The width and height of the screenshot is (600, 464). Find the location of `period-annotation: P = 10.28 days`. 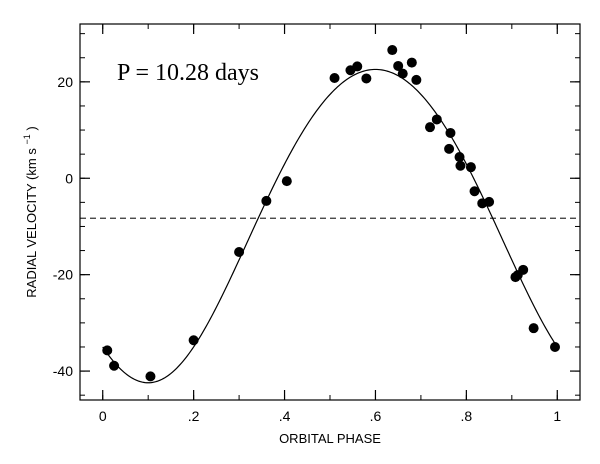

period-annotation: P = 10.28 days is located at coordinates (188, 73).